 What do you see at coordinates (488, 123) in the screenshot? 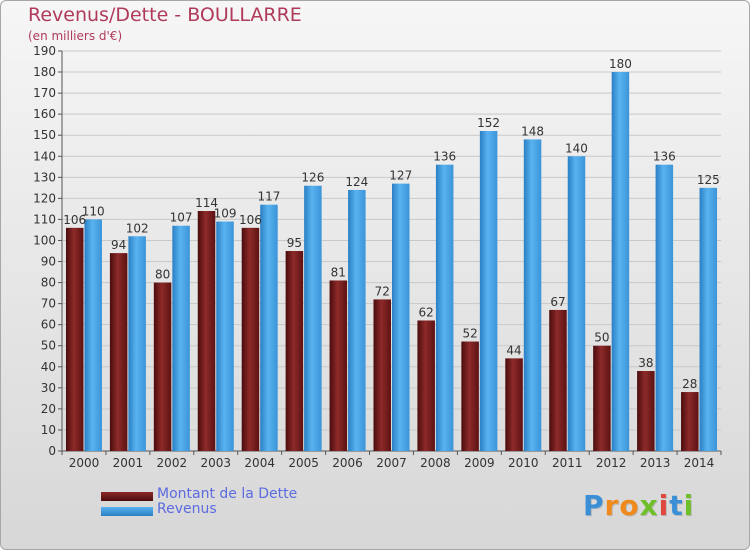
I see `data-label-revenus-2009: 152` at bounding box center [488, 123].